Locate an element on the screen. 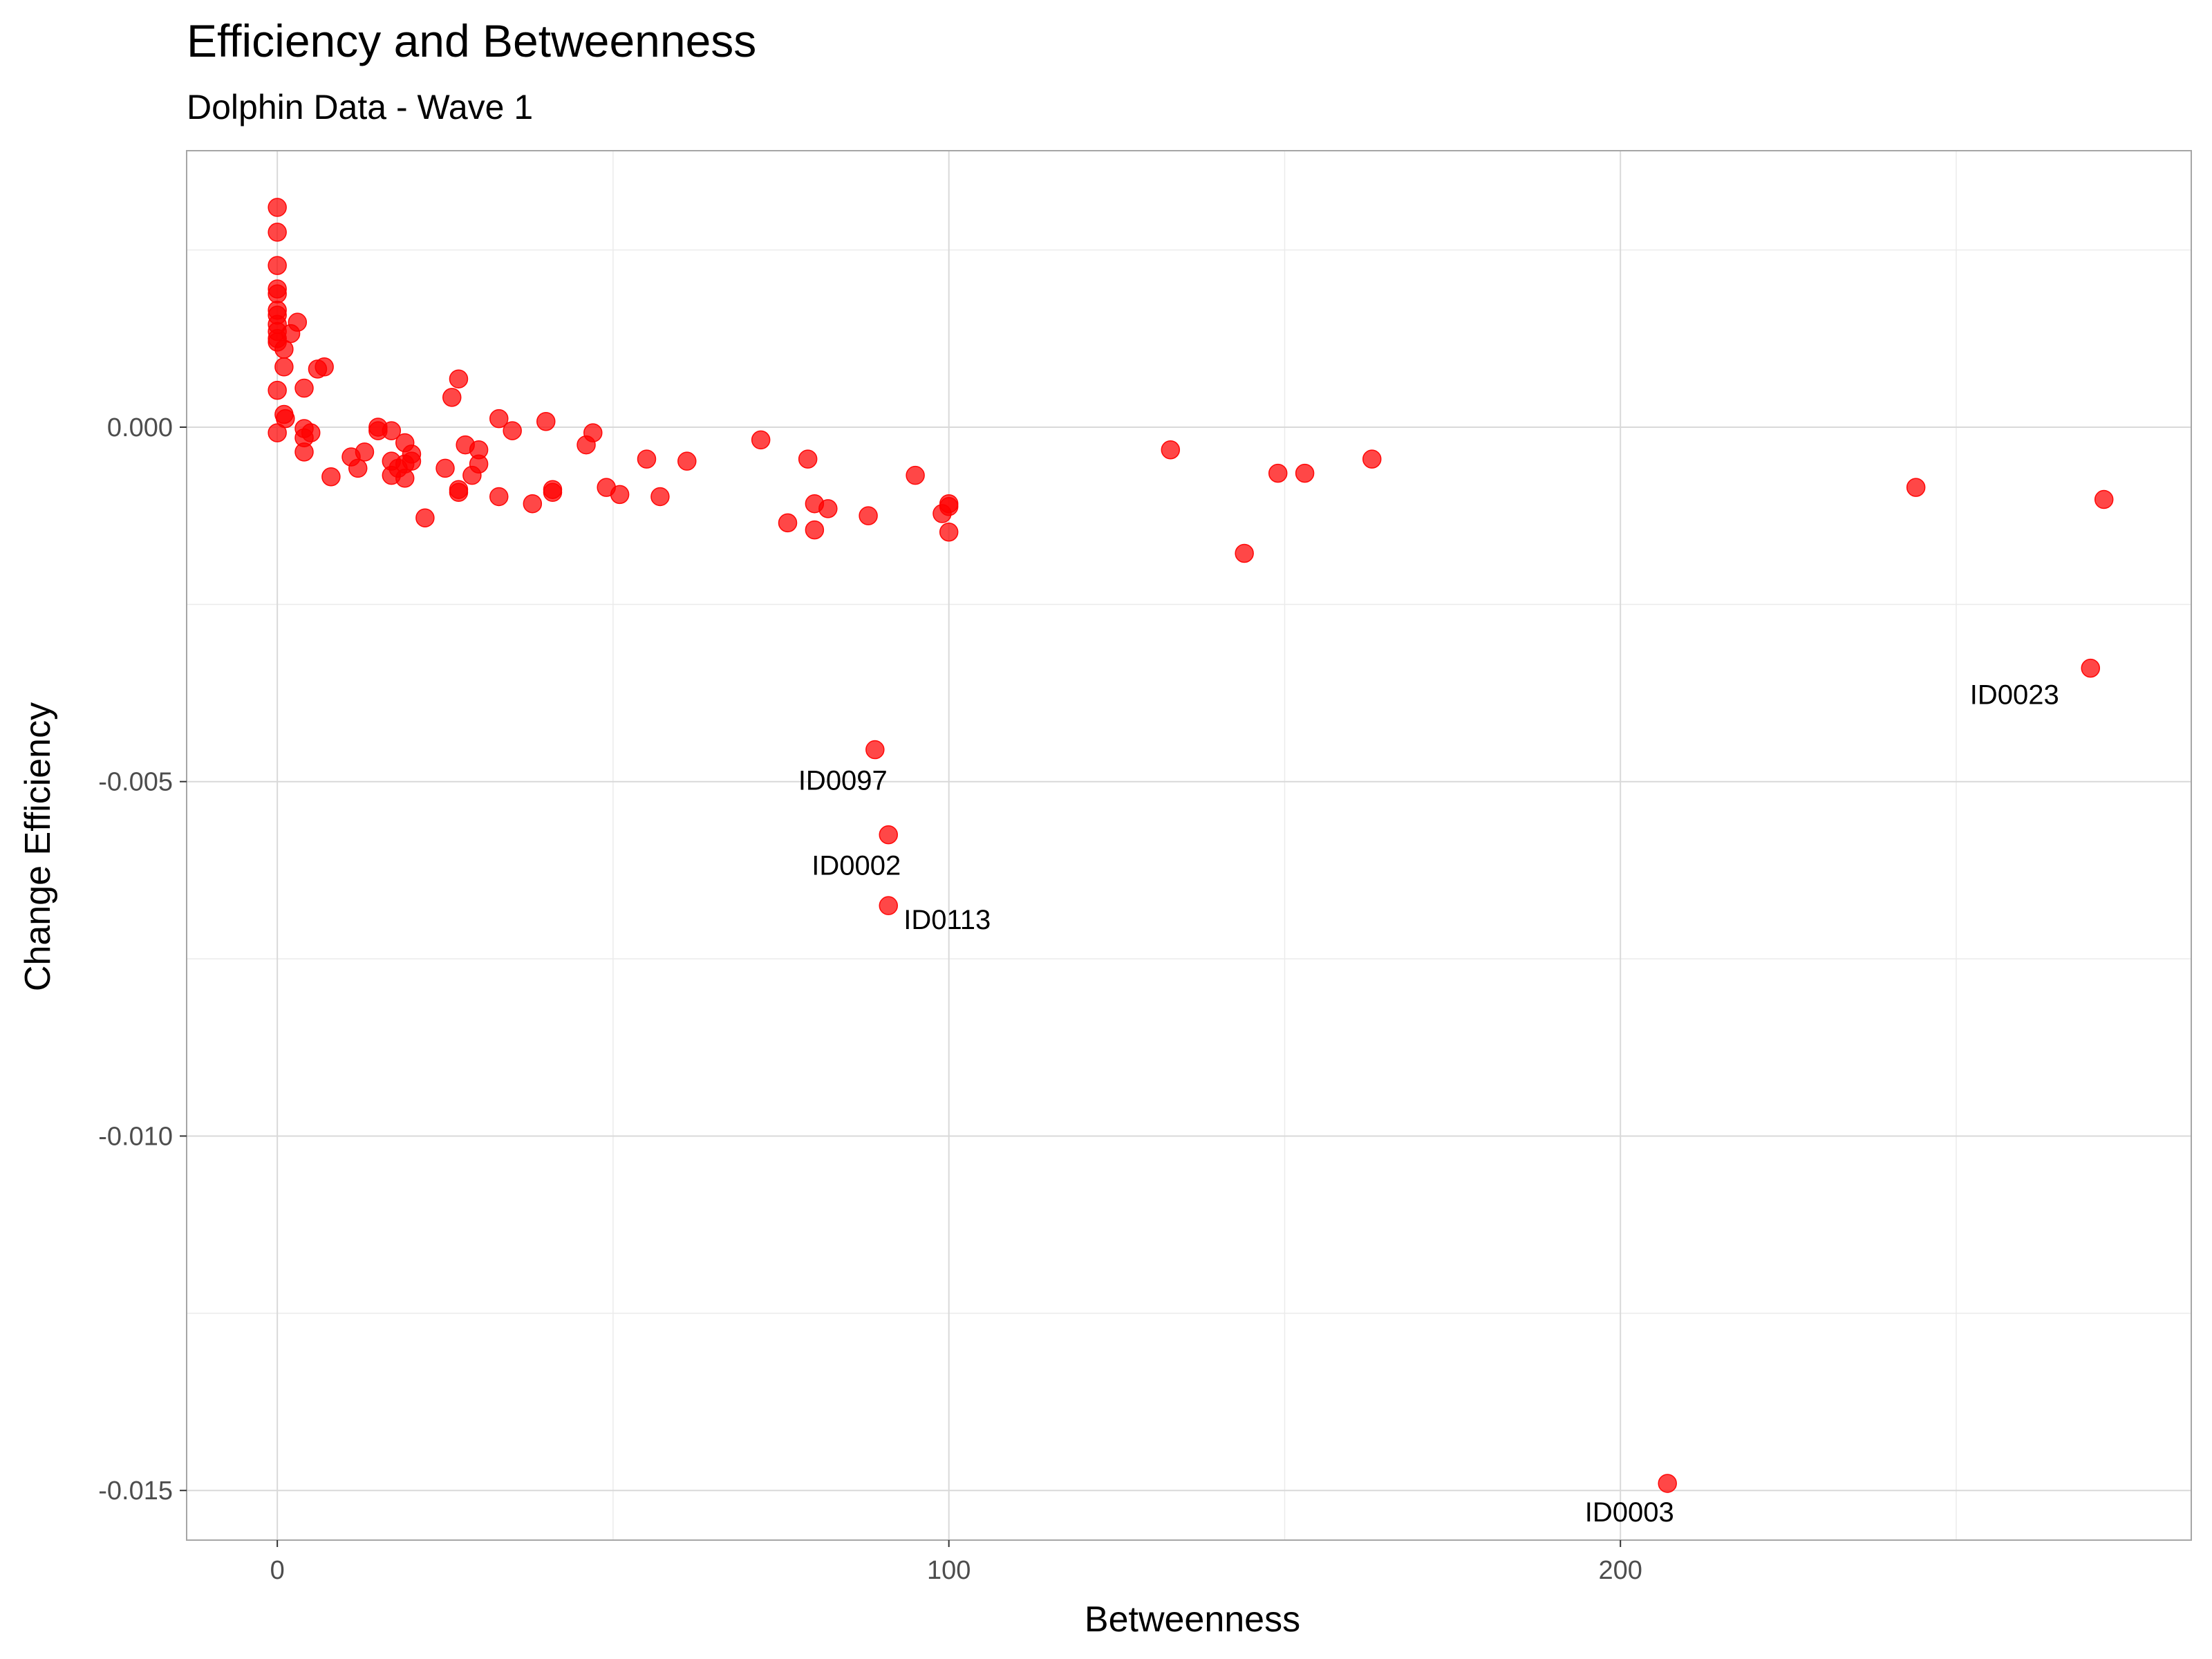  x-axis-ticks: 0 100 200 is located at coordinates (956, 1563).